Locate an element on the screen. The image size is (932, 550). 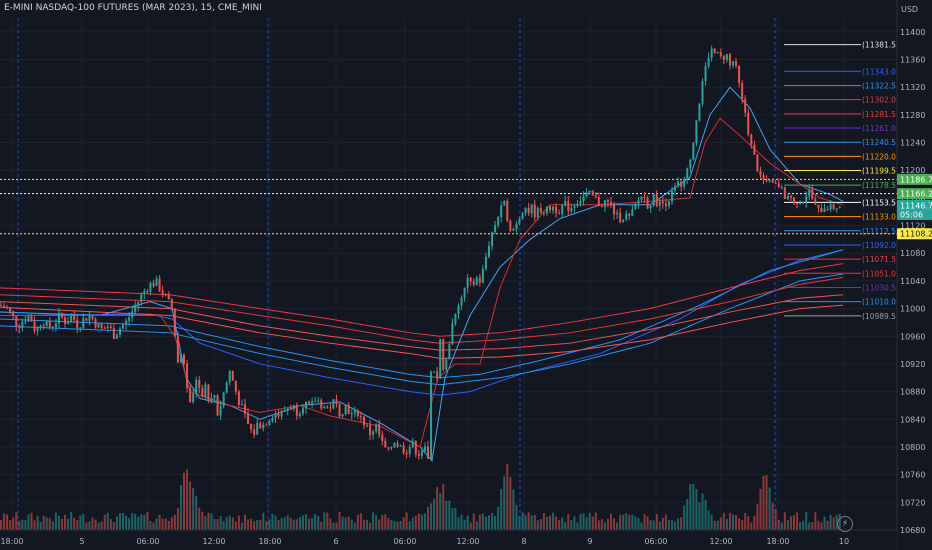
y-tick-label: 11200 is located at coordinates (912, 170).